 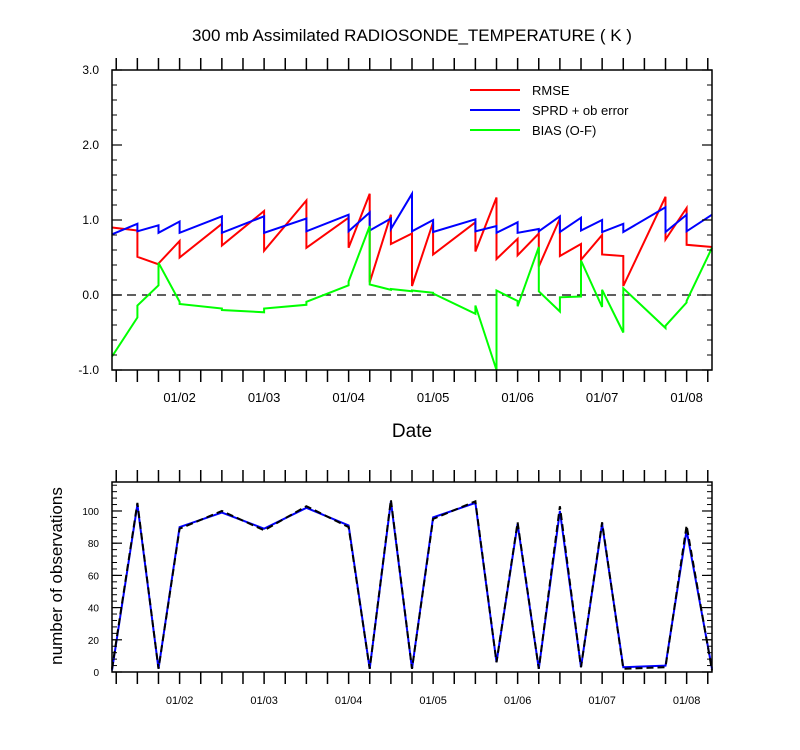 I want to click on top-x-tick-labels: 01/02 01/03 01/04 01/05 01/06 01/07 01/08, so click(x=433, y=397).